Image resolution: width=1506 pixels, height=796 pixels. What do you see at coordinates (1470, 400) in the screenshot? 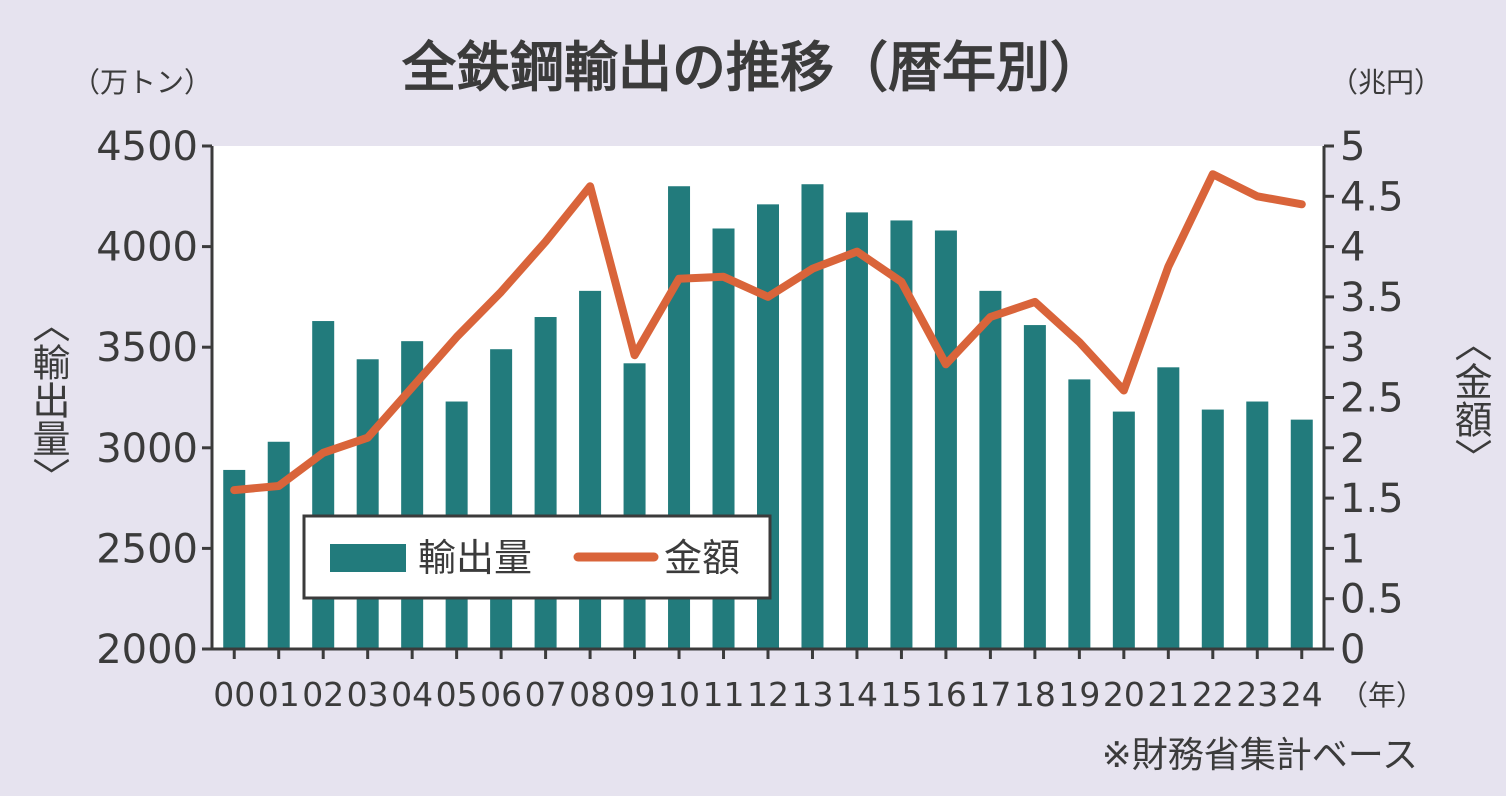
I see `right-axis-label: 〈金額〉` at bounding box center [1470, 400].